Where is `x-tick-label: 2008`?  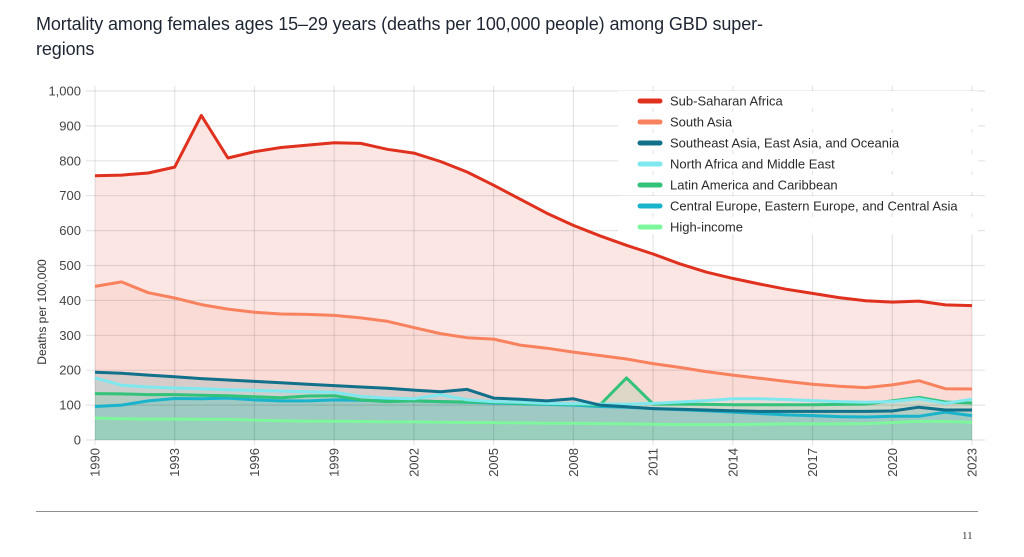 x-tick-label: 2008 is located at coordinates (573, 462).